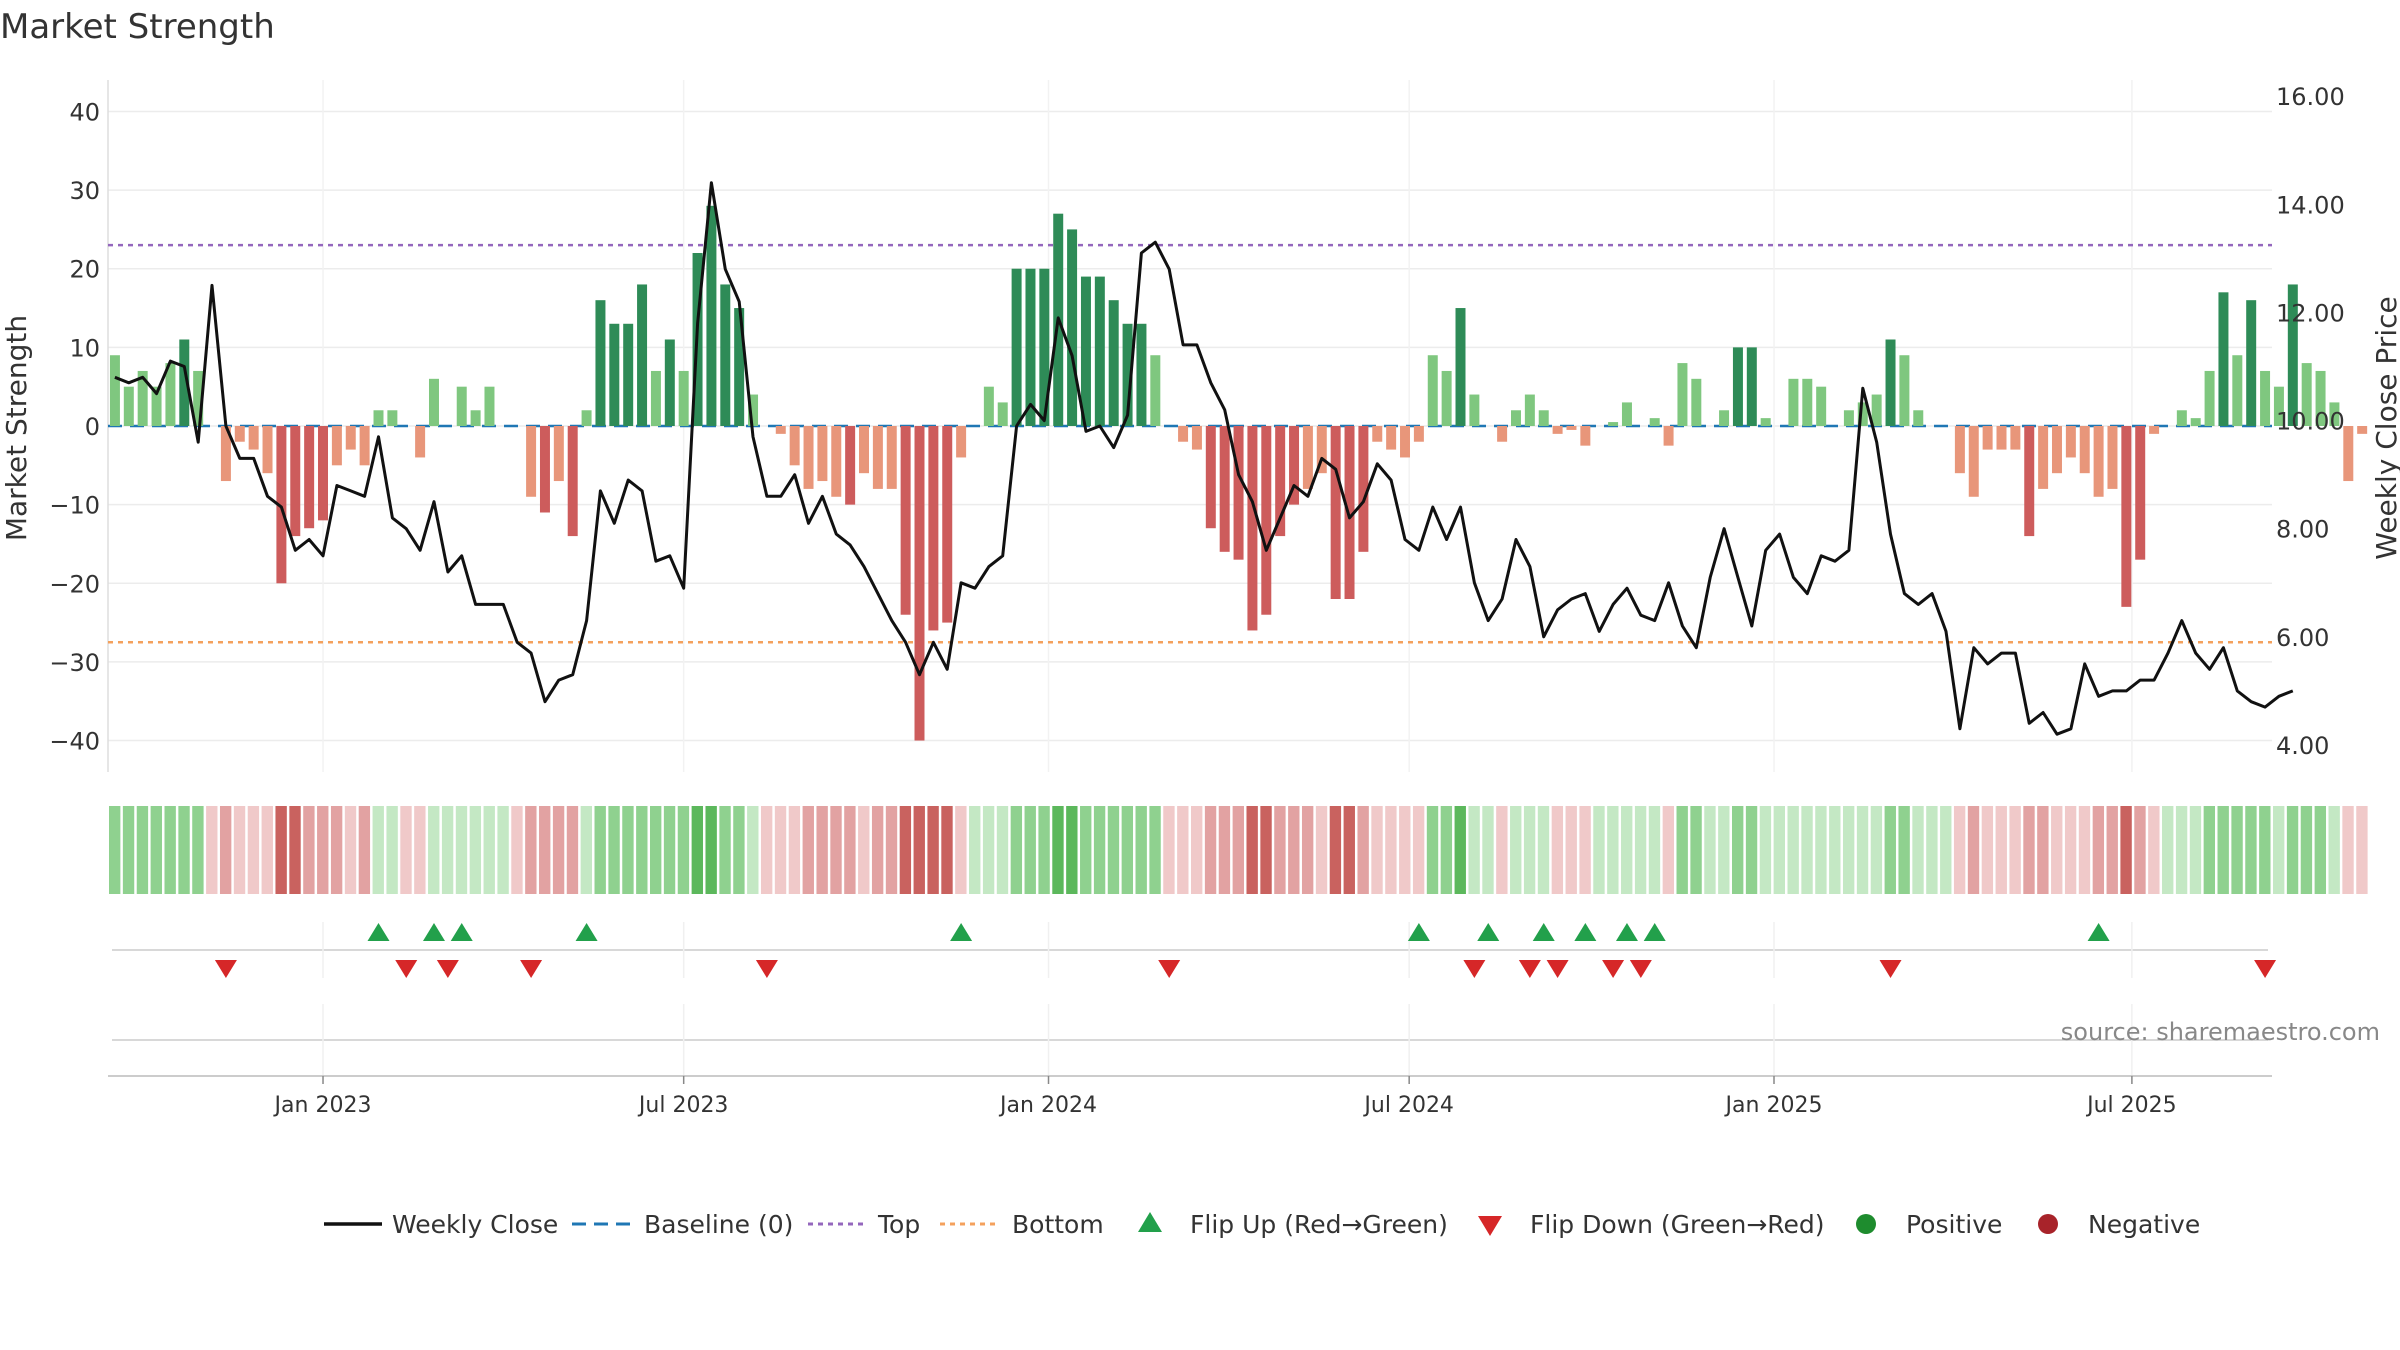 The width and height of the screenshot is (2400, 1350). What do you see at coordinates (1954, 1224) in the screenshot?
I see `legend-label: Positive` at bounding box center [1954, 1224].